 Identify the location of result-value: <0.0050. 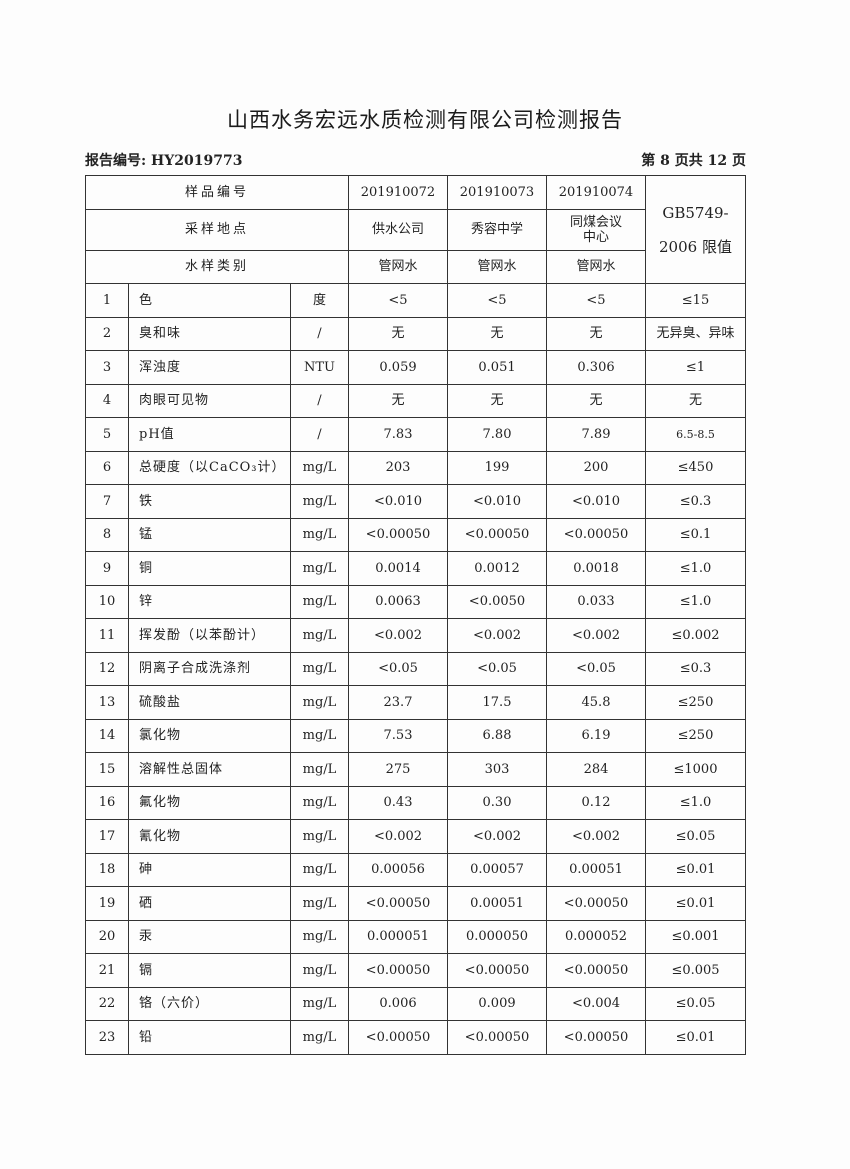
(497, 601).